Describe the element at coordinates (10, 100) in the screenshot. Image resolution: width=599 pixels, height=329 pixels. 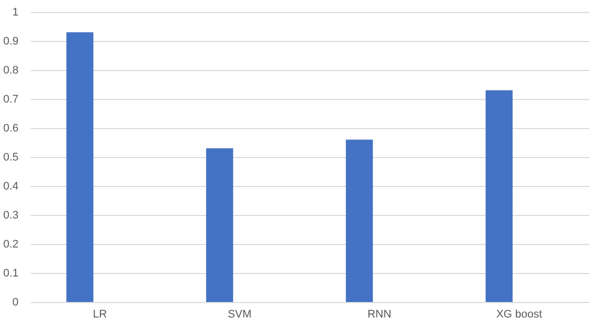
I see `y-tick-label: 0.7` at that location.